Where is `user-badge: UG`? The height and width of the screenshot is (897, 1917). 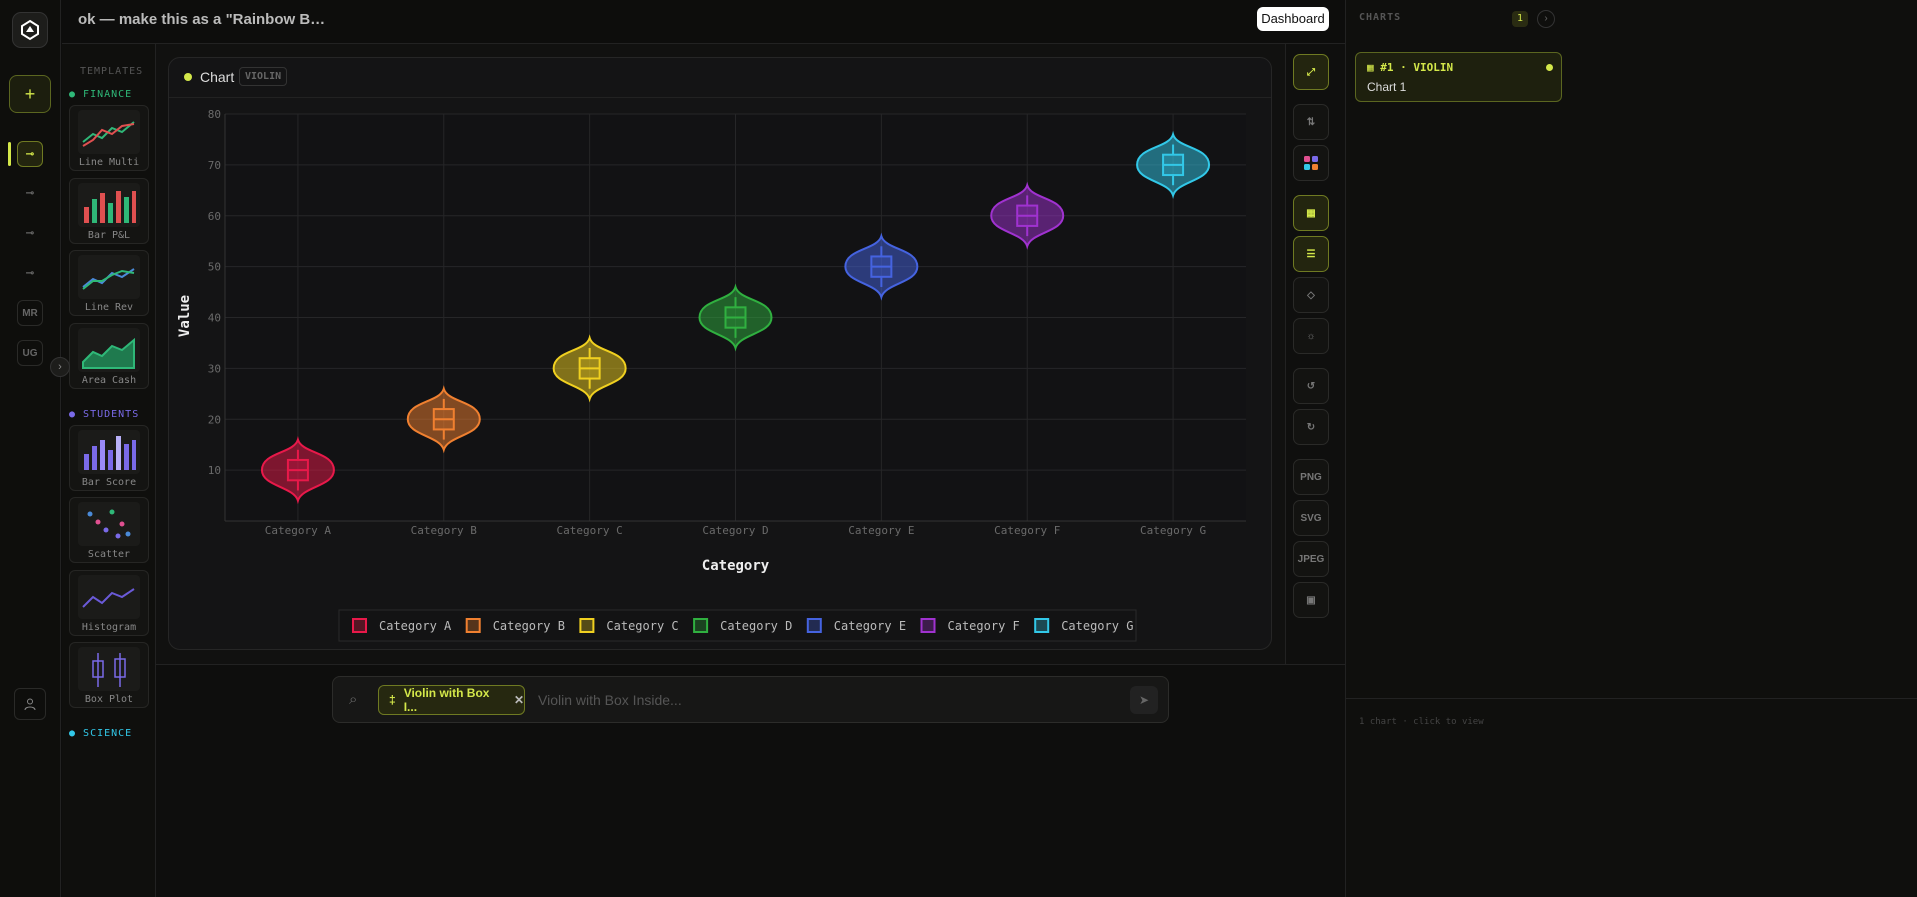 user-badge: UG is located at coordinates (30, 353).